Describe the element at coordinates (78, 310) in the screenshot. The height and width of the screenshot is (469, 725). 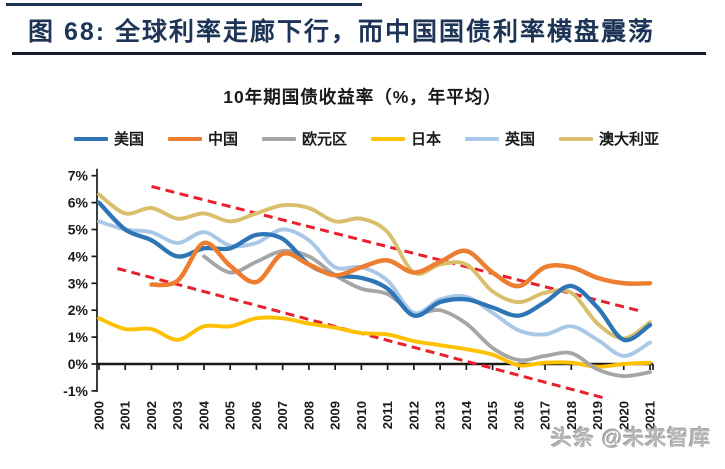
I see `y-tick-label: 2%` at that location.